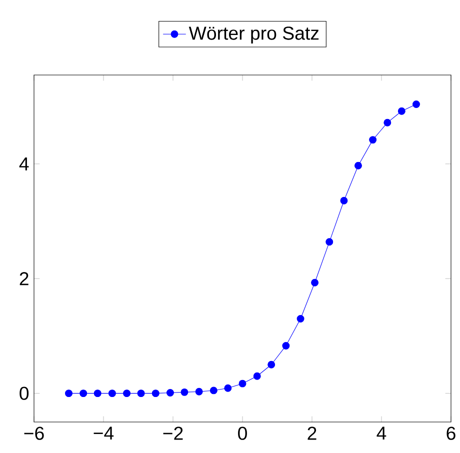 The width and height of the screenshot is (460, 453). I want to click on x-tick-label: 4, so click(381, 433).